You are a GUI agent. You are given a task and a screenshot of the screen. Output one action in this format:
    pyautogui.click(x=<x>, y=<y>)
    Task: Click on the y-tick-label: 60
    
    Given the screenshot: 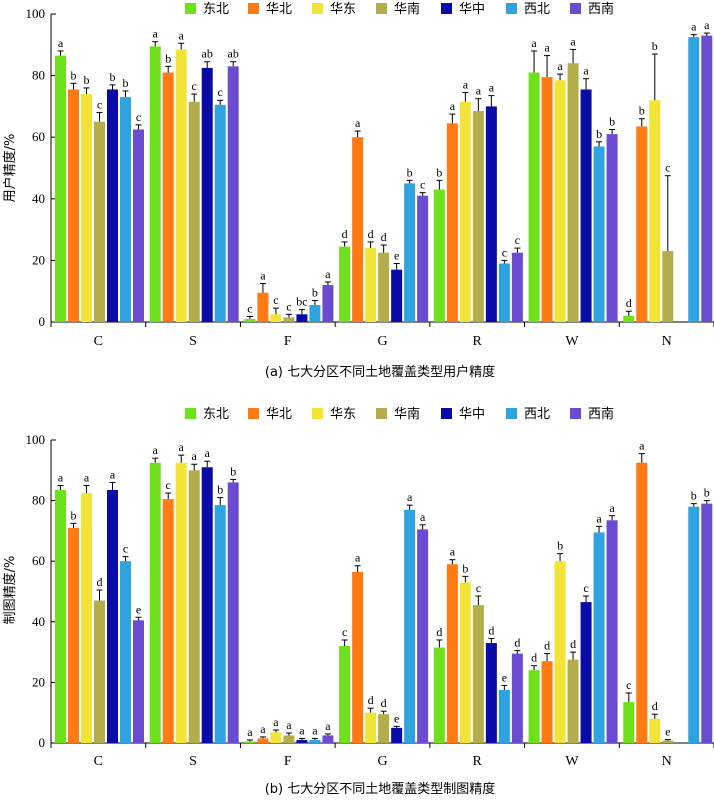 What is the action you would take?
    pyautogui.click(x=38, y=560)
    